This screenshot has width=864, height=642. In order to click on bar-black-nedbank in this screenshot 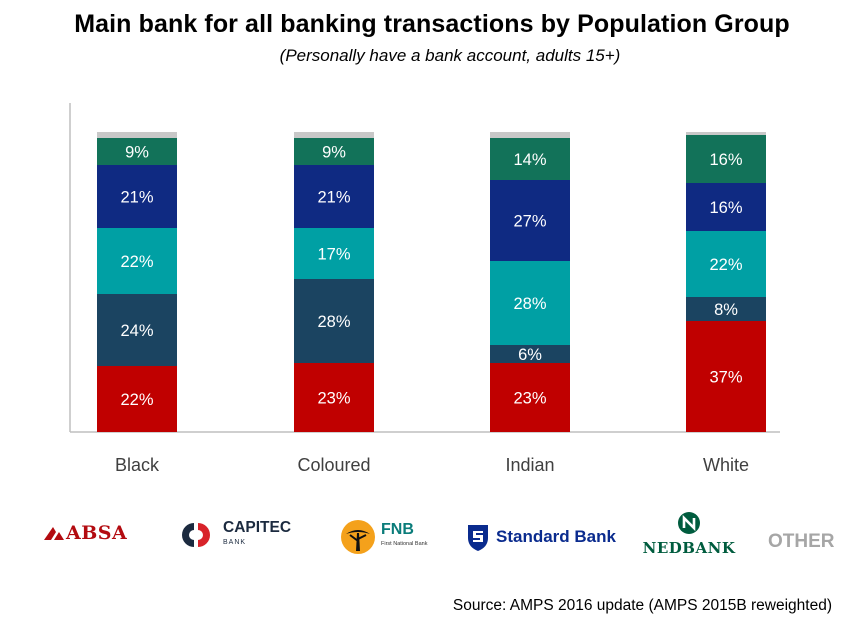, I will do `click(137, 151)`.